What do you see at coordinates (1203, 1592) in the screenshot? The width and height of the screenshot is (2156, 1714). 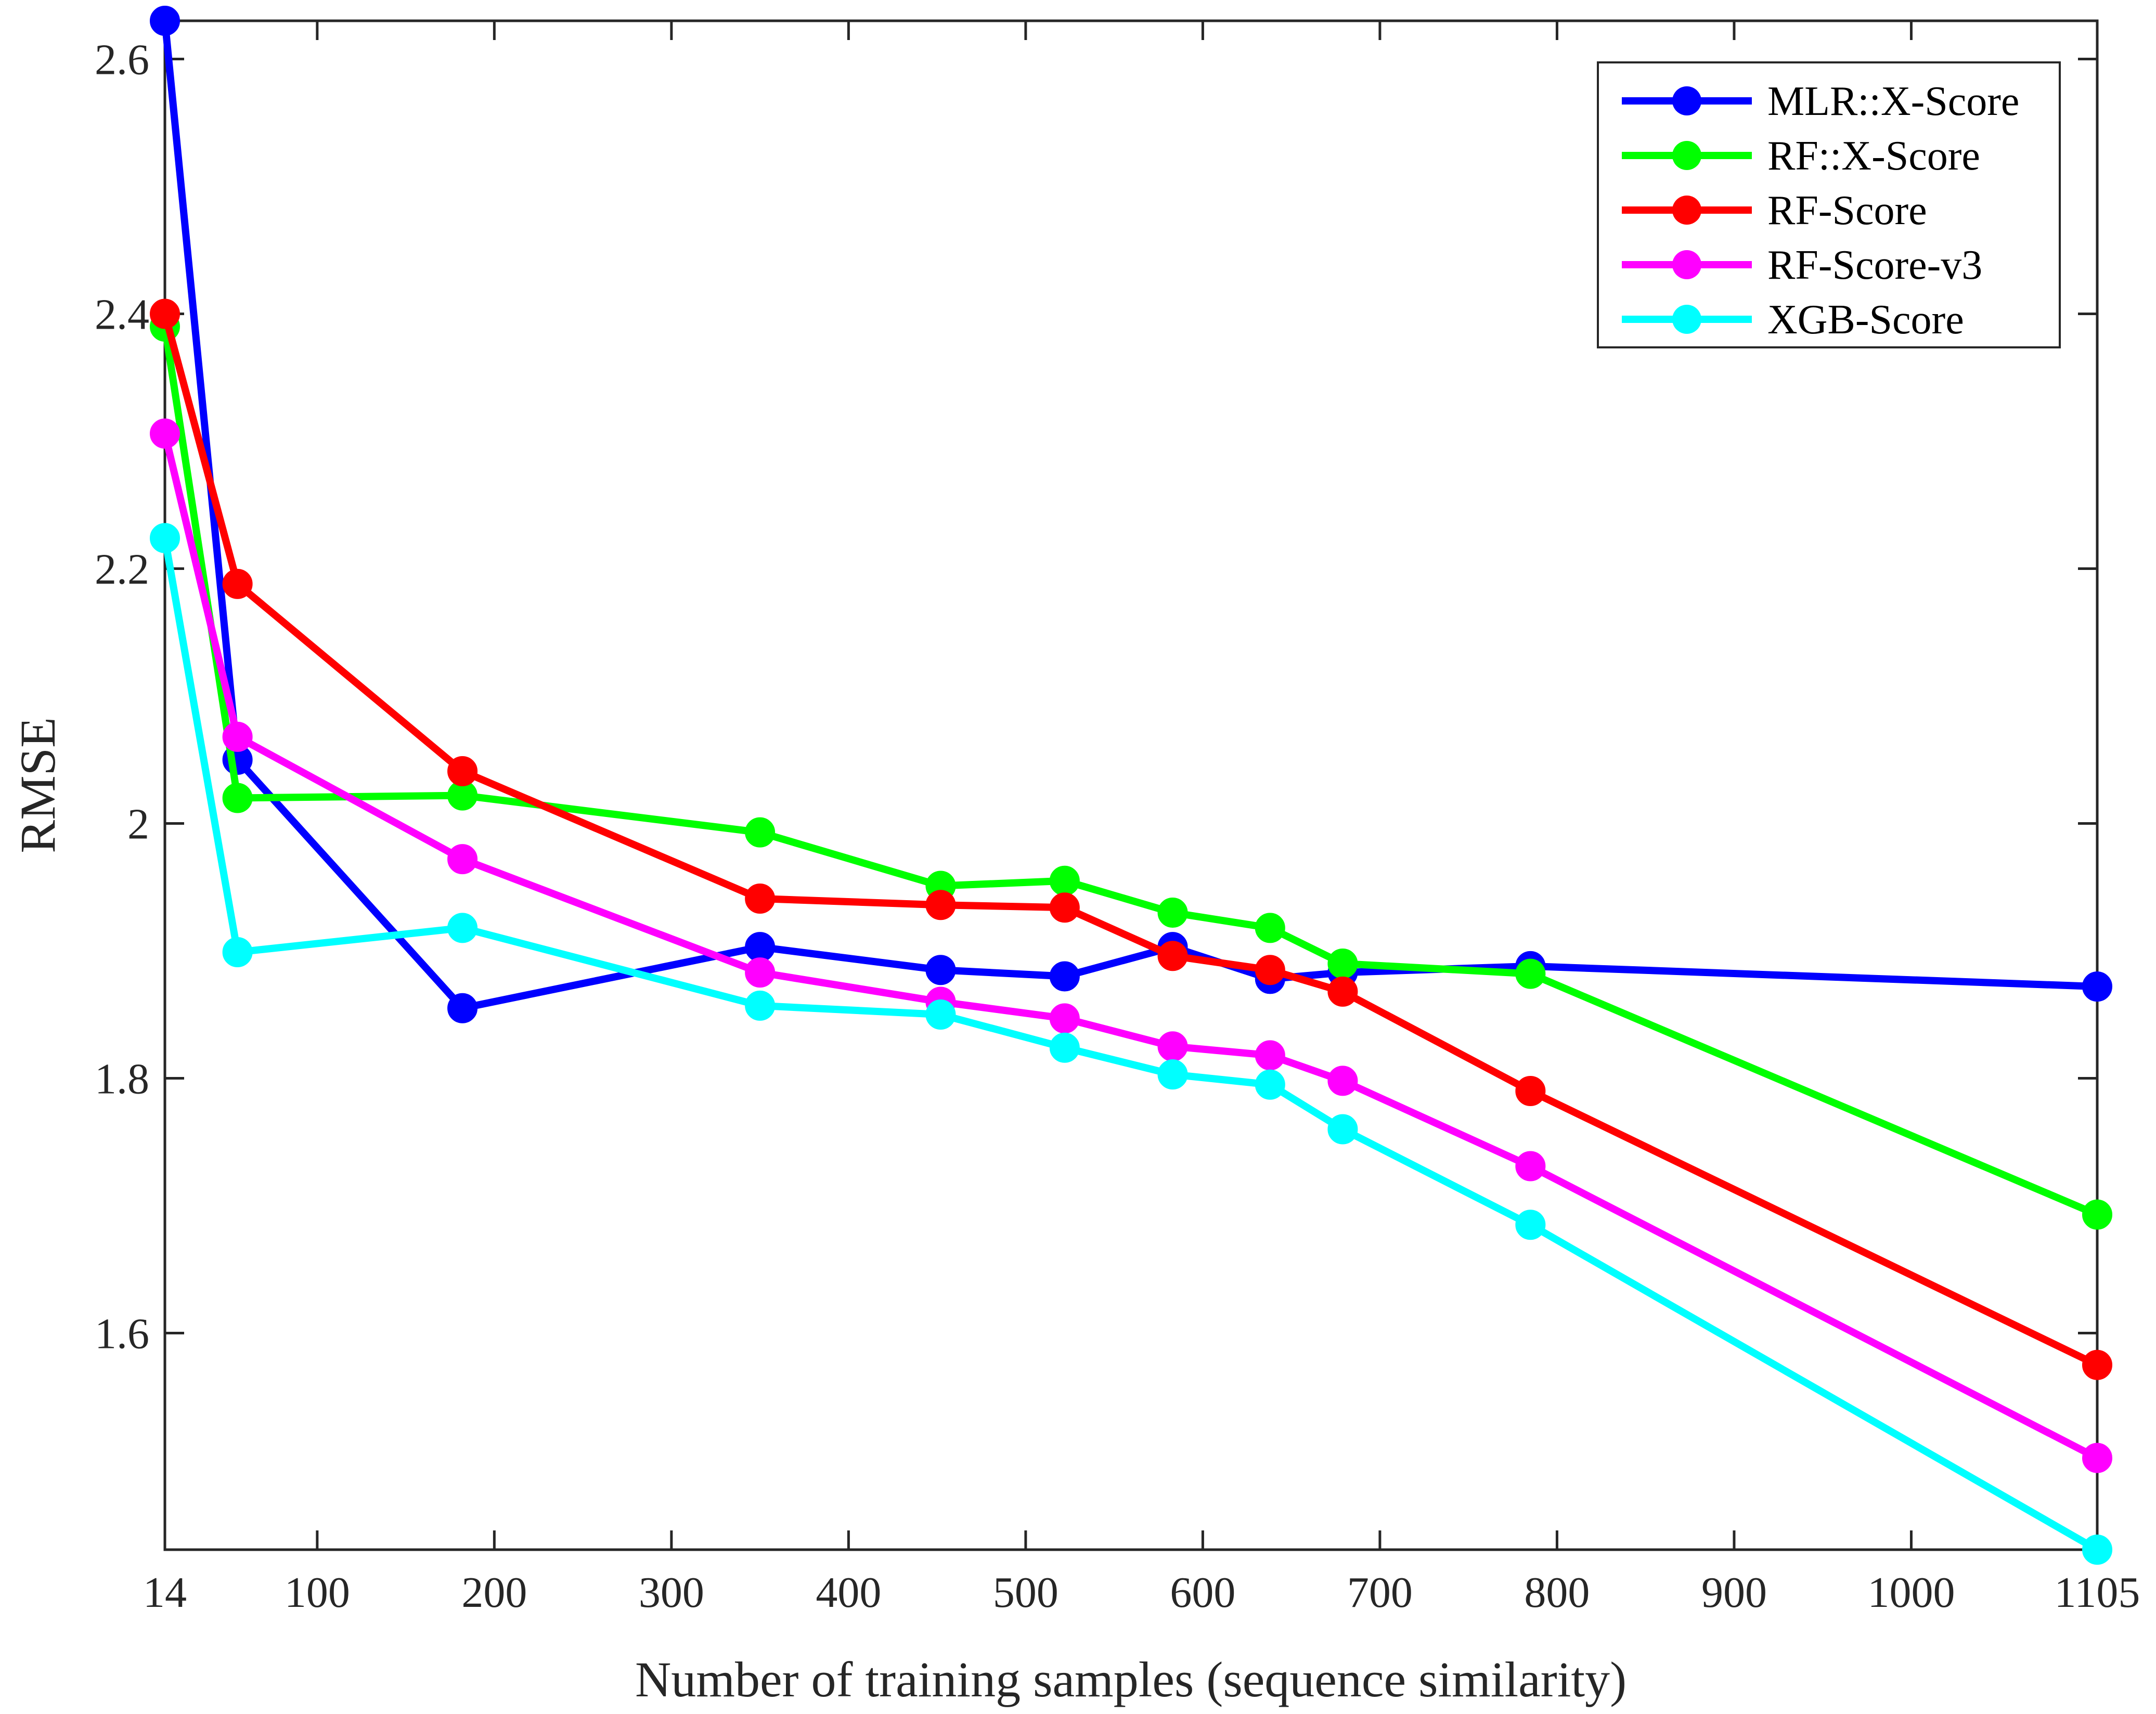 I see `x-tick-label: 600` at bounding box center [1203, 1592].